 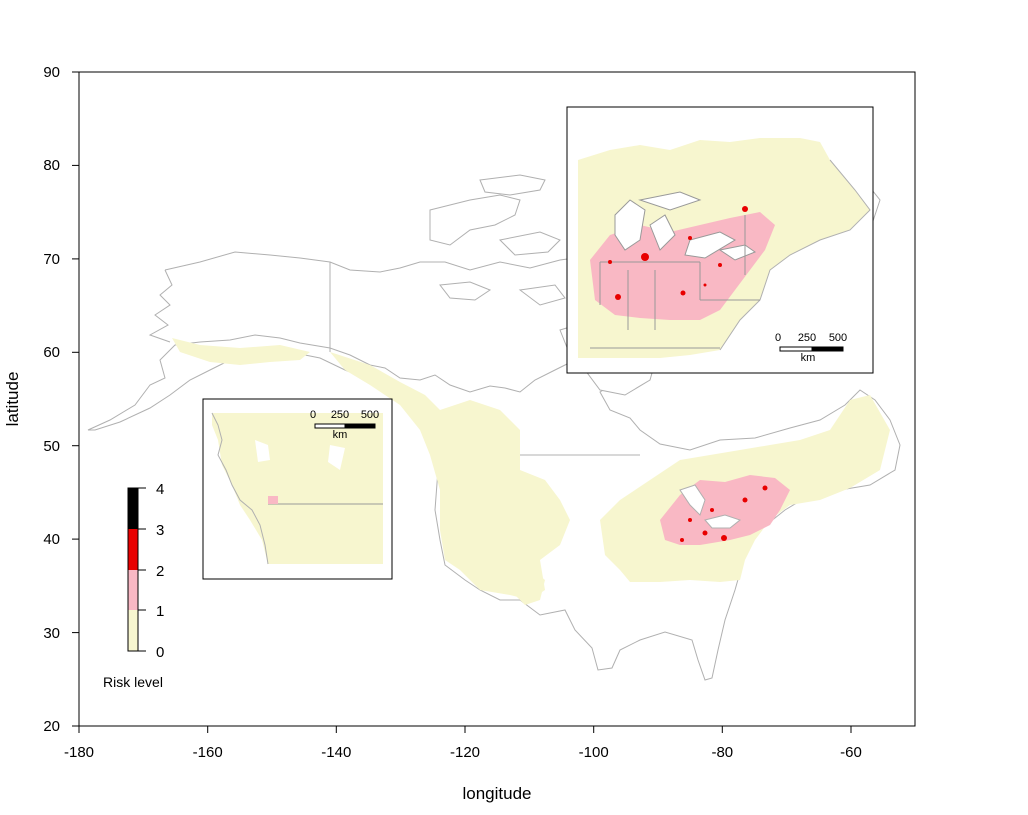 What do you see at coordinates (710, 506) in the screenshot?
I see `great-lakes` at bounding box center [710, 506].